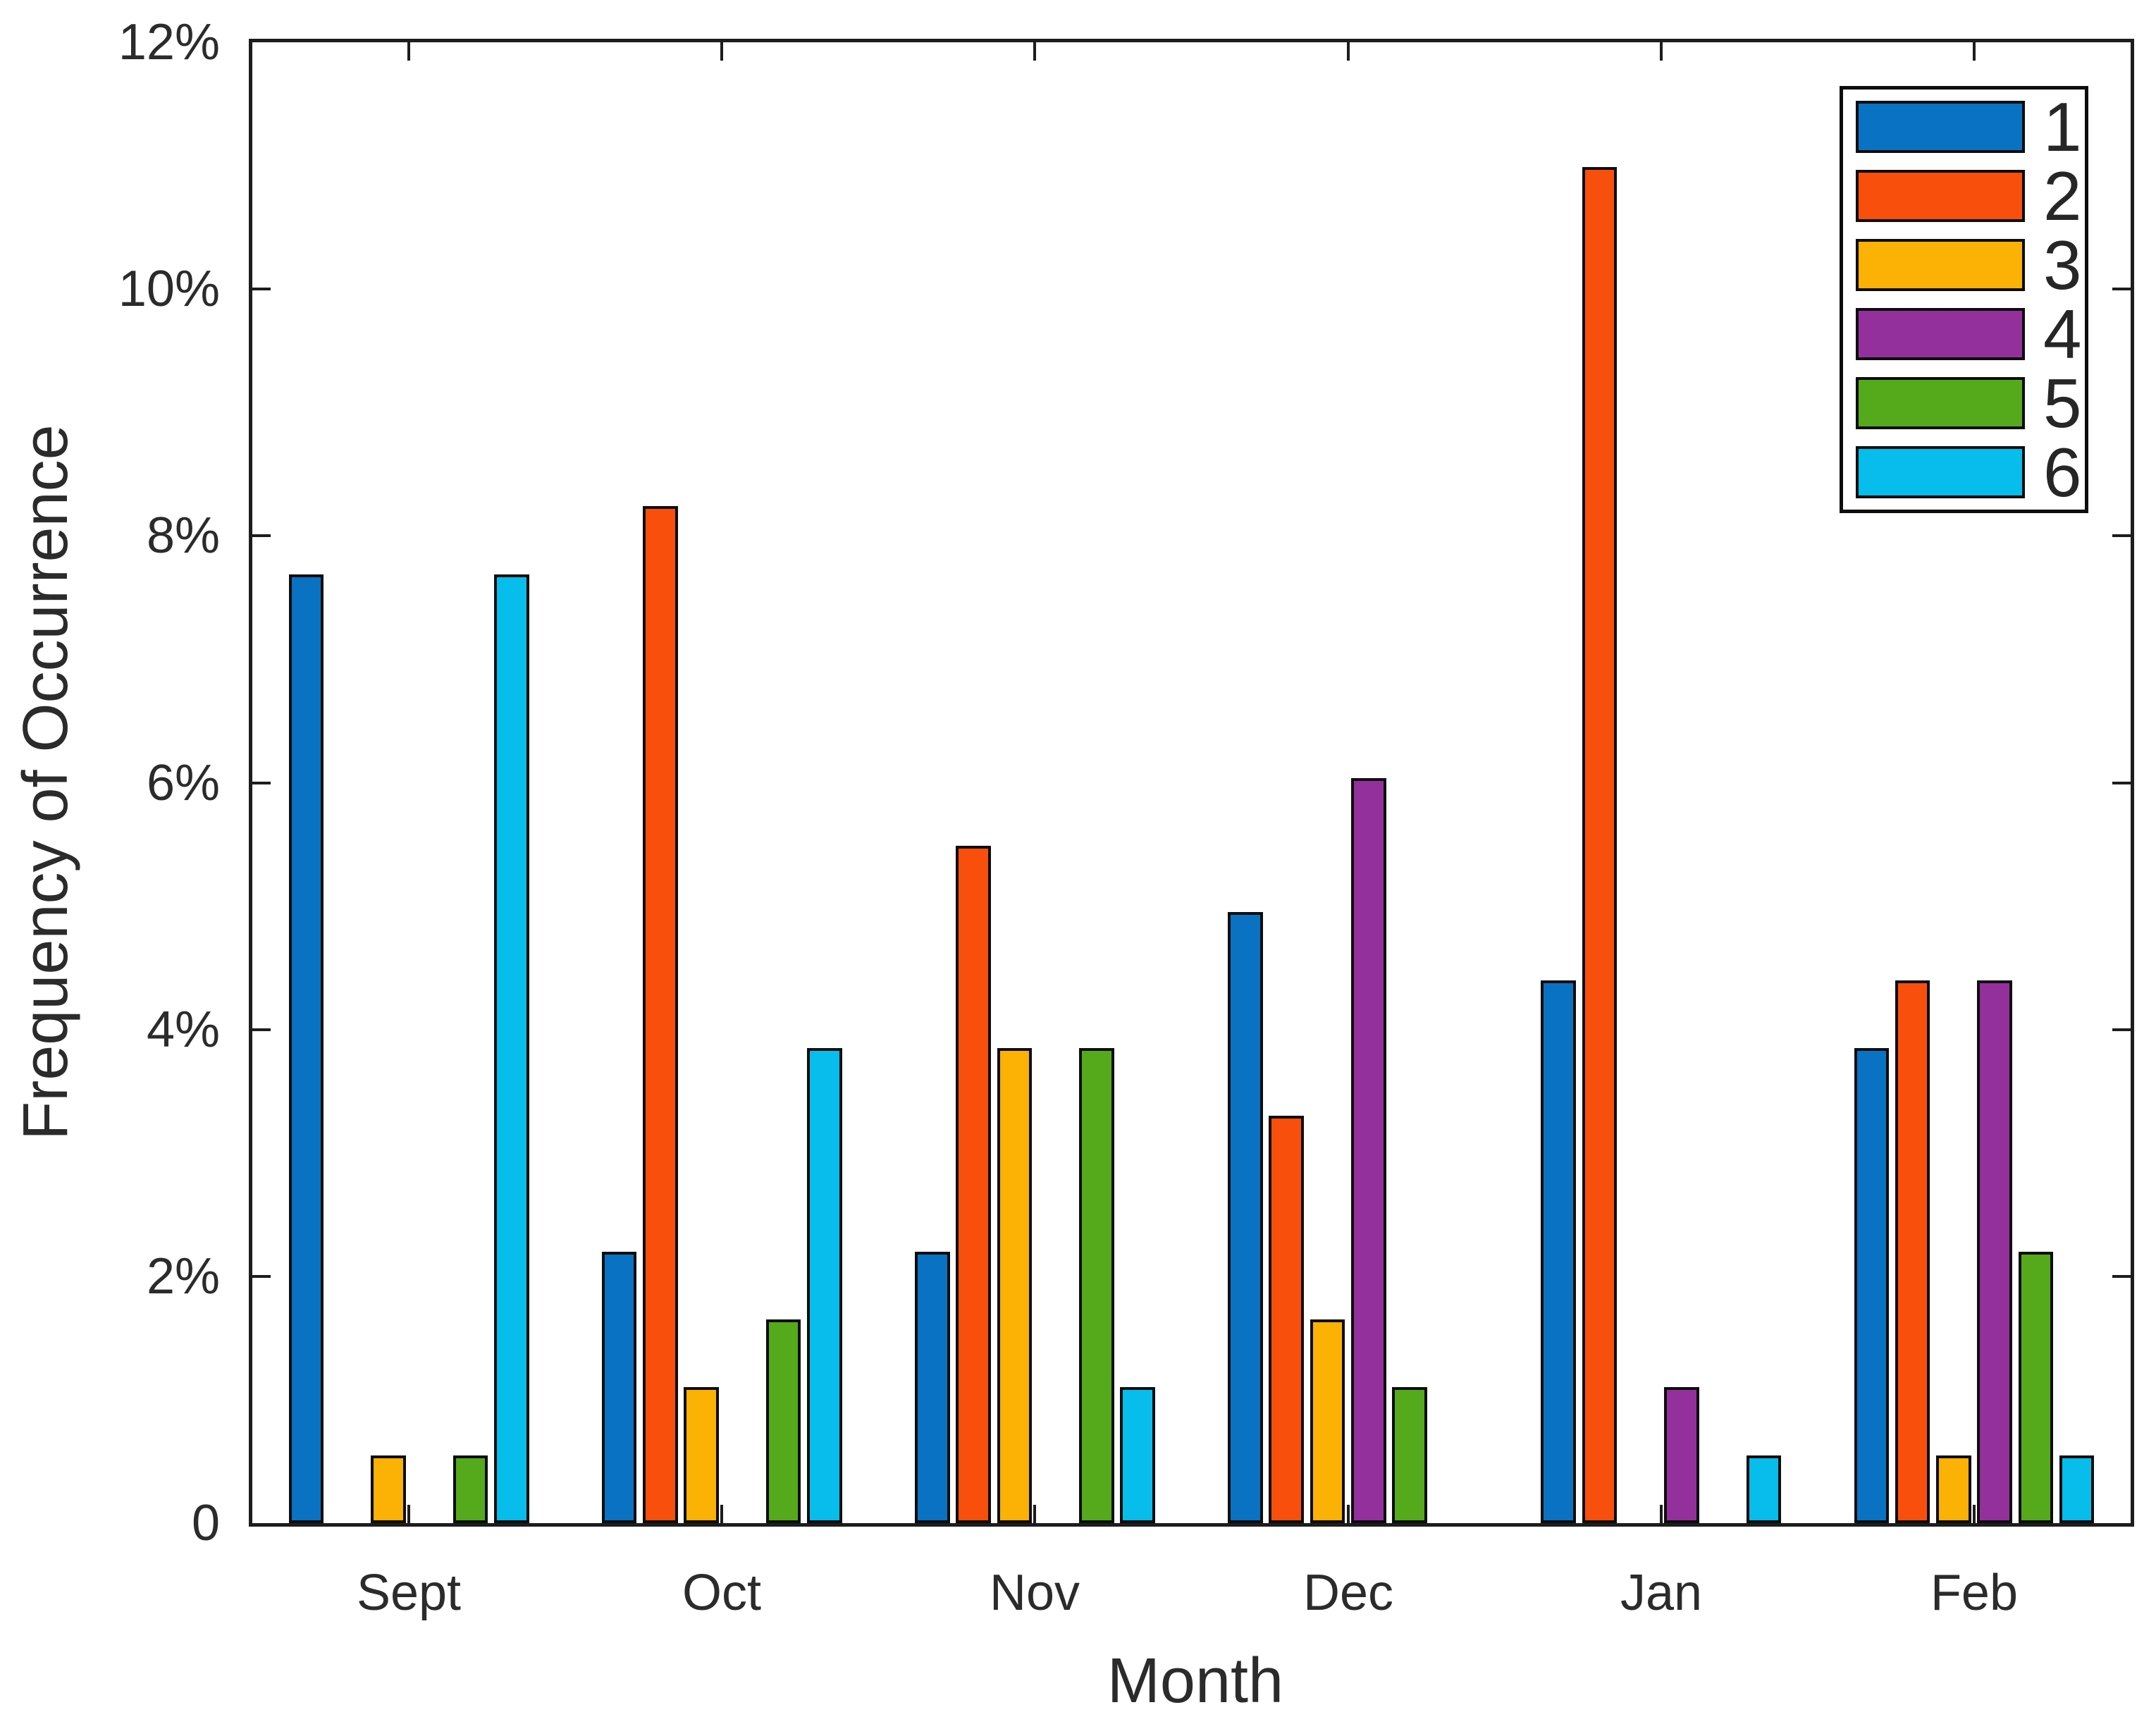  What do you see at coordinates (1327, 1421) in the screenshot?
I see `bar-dec-series3` at bounding box center [1327, 1421].